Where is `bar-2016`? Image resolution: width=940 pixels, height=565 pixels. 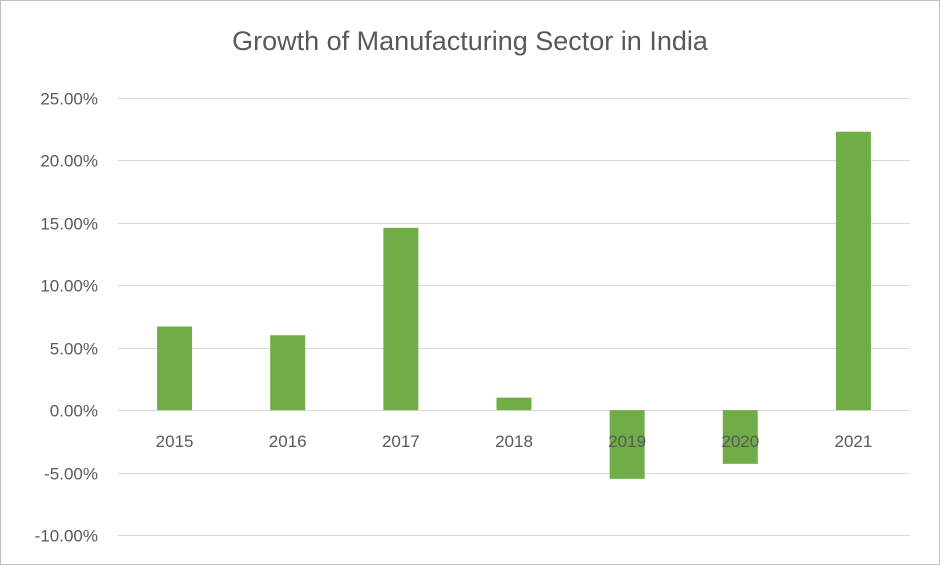 bar-2016 is located at coordinates (288, 373).